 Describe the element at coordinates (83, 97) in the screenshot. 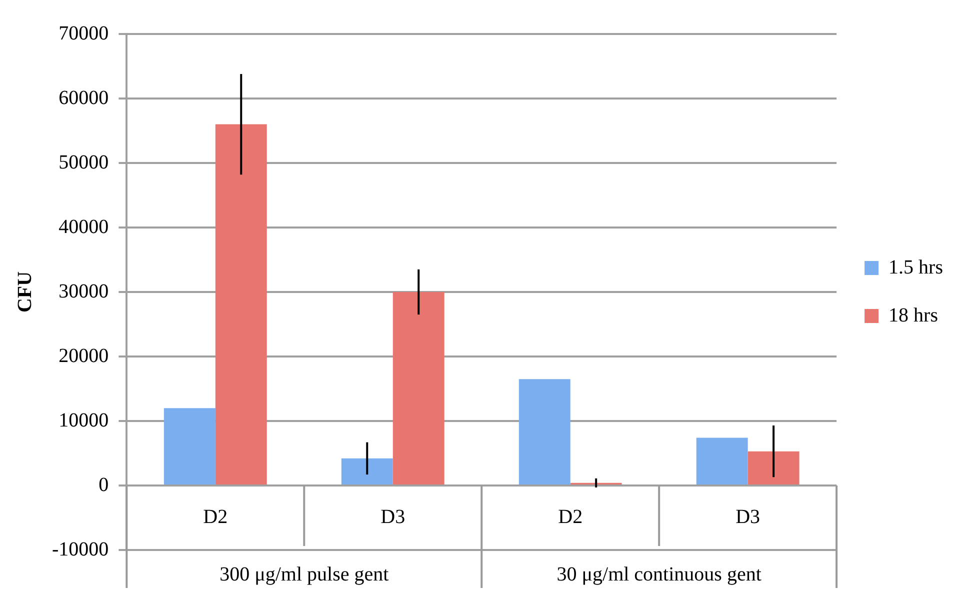

I see `y-tick-label: 60000` at that location.